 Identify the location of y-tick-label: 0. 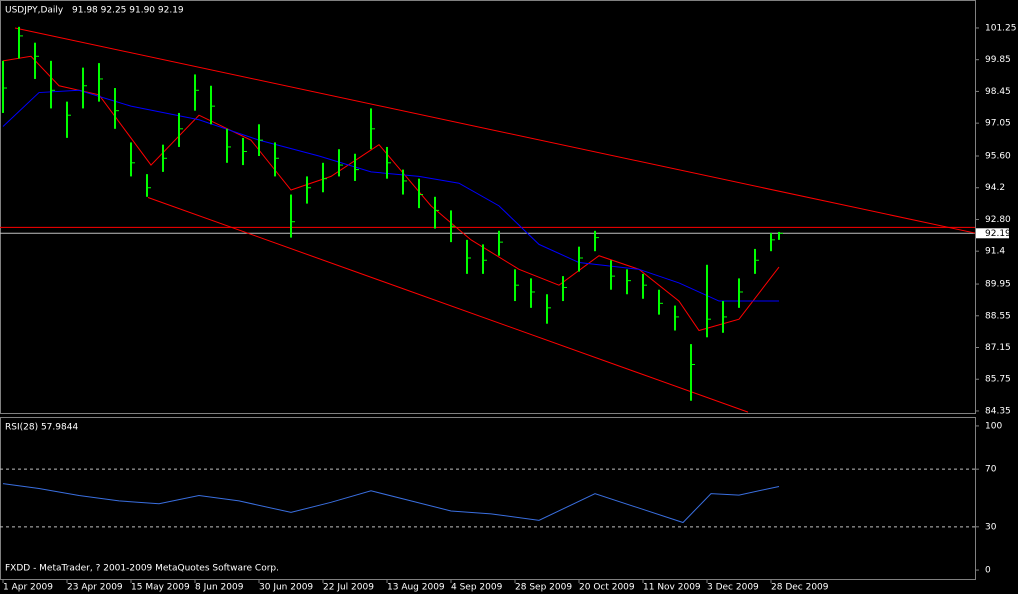
(988, 571).